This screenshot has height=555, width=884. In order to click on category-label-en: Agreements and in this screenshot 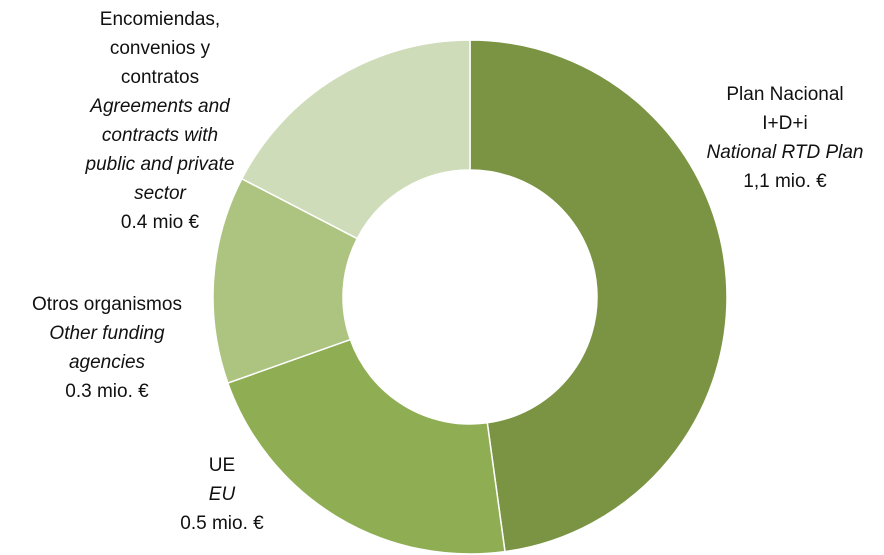, I will do `click(160, 106)`.